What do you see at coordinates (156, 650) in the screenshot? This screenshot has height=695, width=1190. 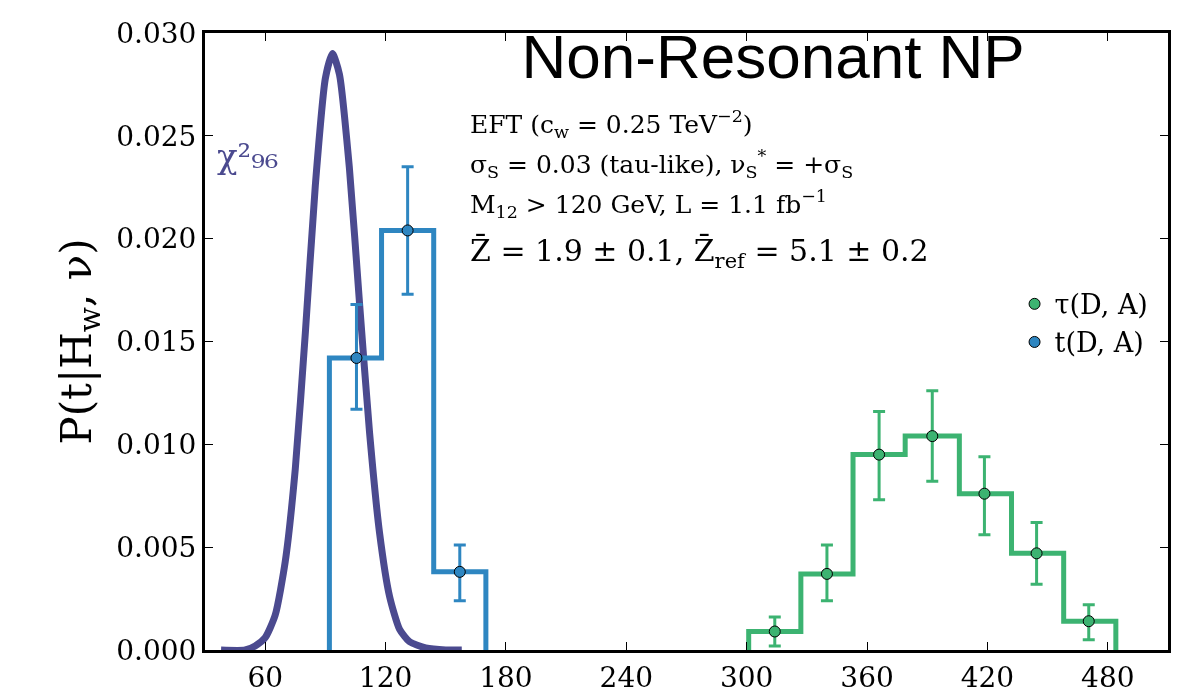 I see `y-tick-label: 0.000` at bounding box center [156, 650].